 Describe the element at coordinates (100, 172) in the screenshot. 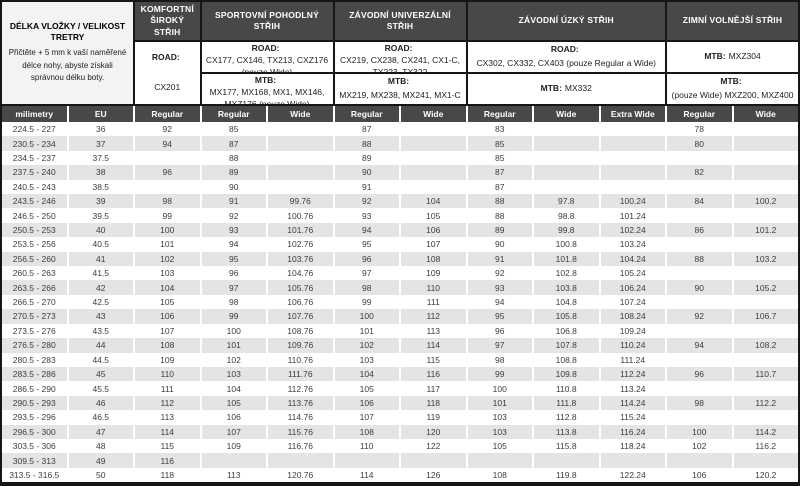

I see `eu-size-cell: 38` at that location.